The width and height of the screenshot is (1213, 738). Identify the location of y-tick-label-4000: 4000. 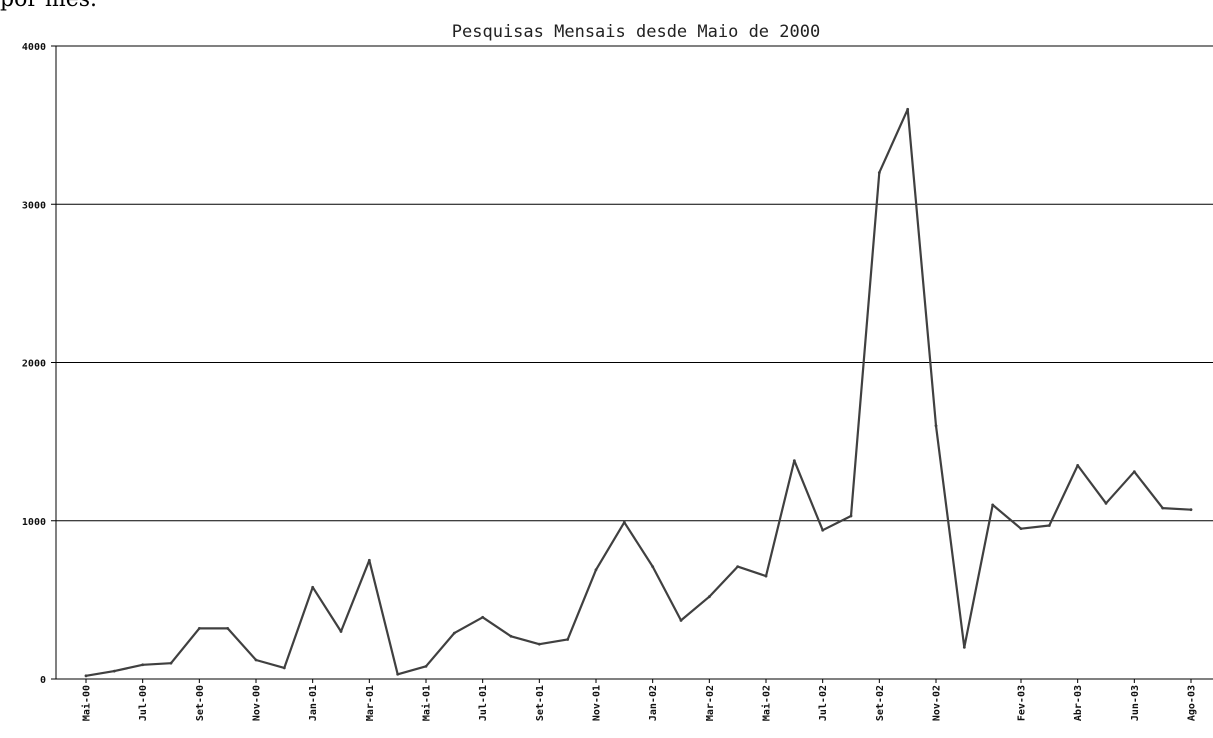
(34, 47).